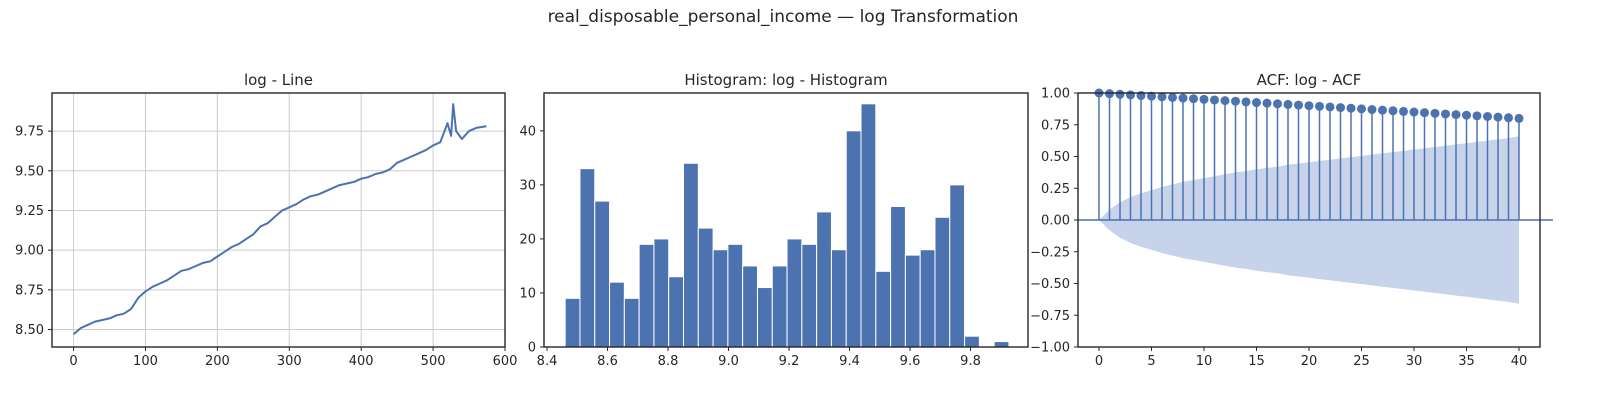  What do you see at coordinates (1204, 361) in the screenshot?
I see `x-tick-label: 10` at bounding box center [1204, 361].